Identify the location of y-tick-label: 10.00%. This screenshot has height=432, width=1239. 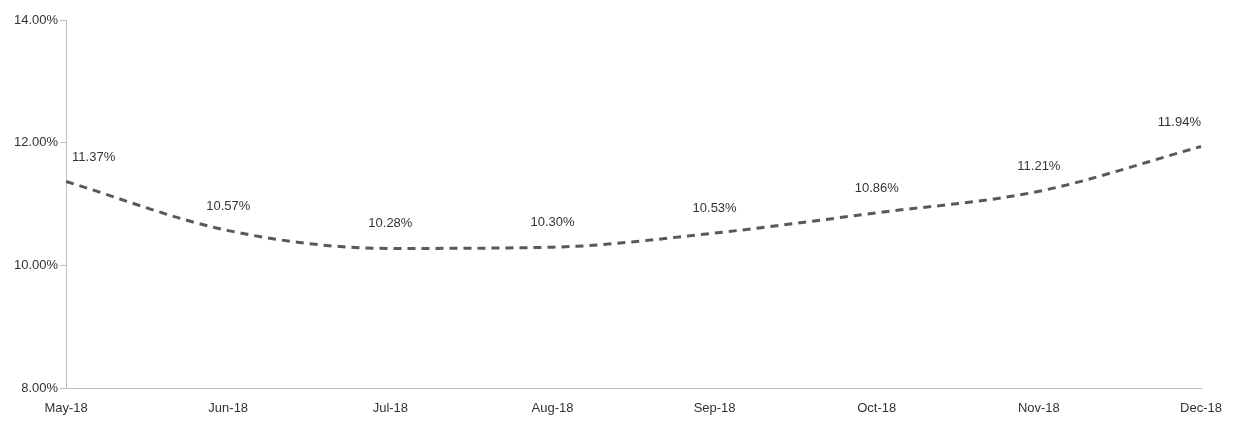
(36, 265).